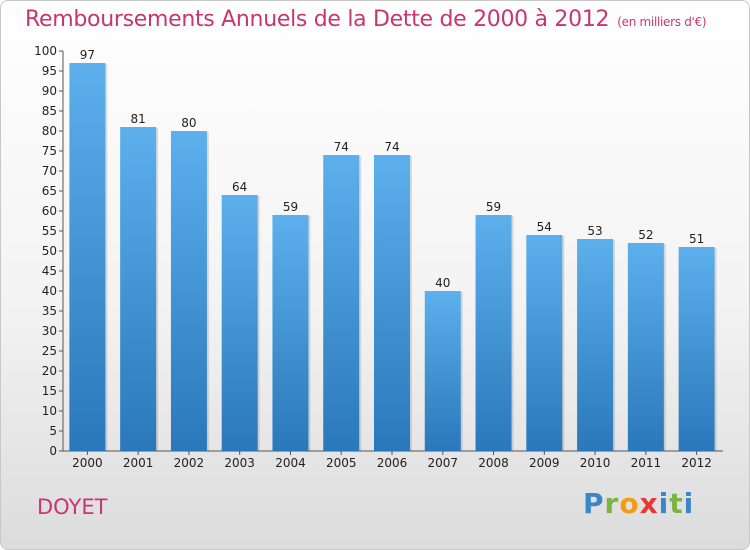  I want to click on y-tick-label: 100, so click(45, 51).